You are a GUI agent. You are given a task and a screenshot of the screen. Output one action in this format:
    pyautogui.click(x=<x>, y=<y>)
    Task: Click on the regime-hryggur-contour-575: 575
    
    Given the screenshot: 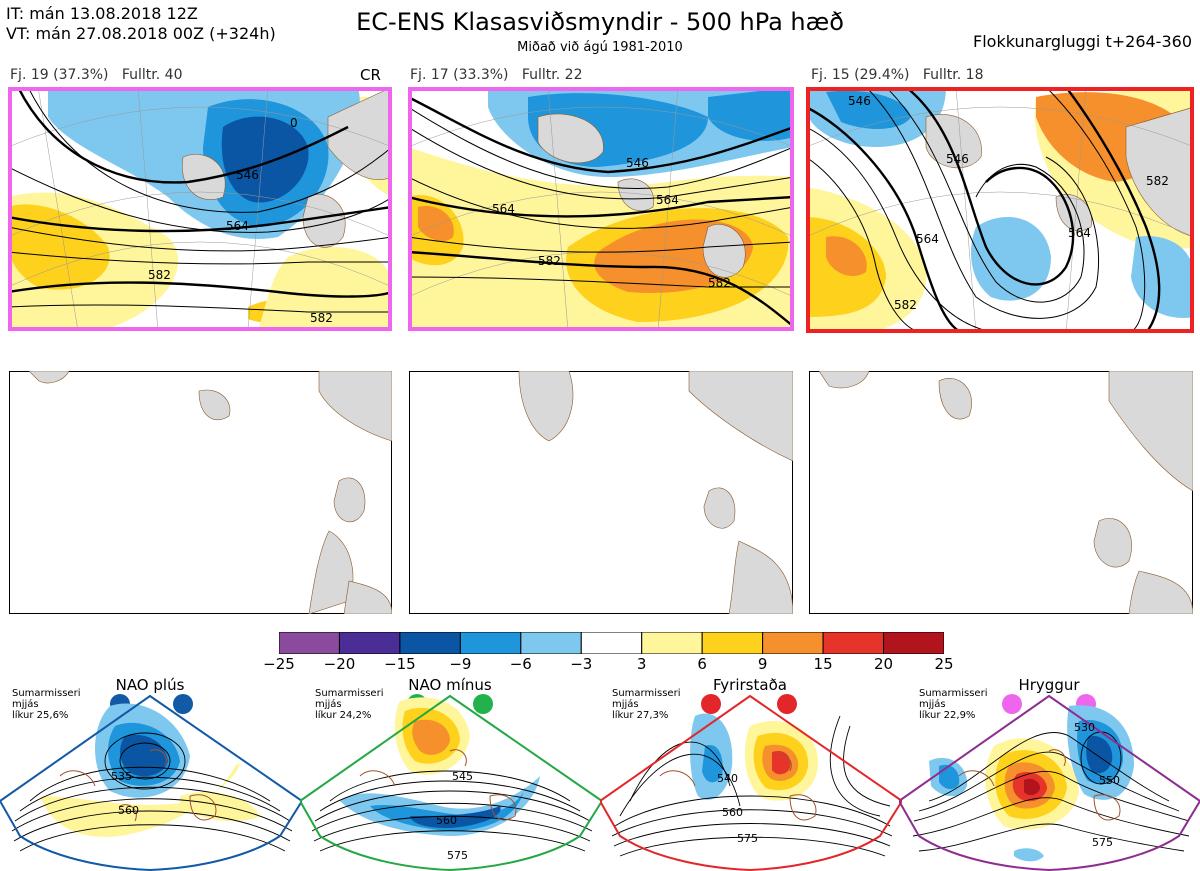 What is the action you would take?
    pyautogui.click(x=1102, y=842)
    